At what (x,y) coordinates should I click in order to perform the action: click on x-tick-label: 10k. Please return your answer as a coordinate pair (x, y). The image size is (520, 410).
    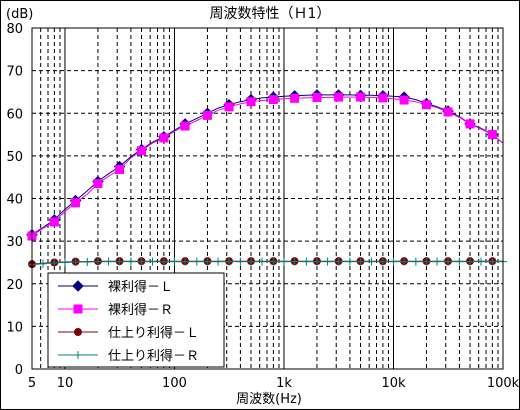
    Looking at the image, I should click on (393, 383).